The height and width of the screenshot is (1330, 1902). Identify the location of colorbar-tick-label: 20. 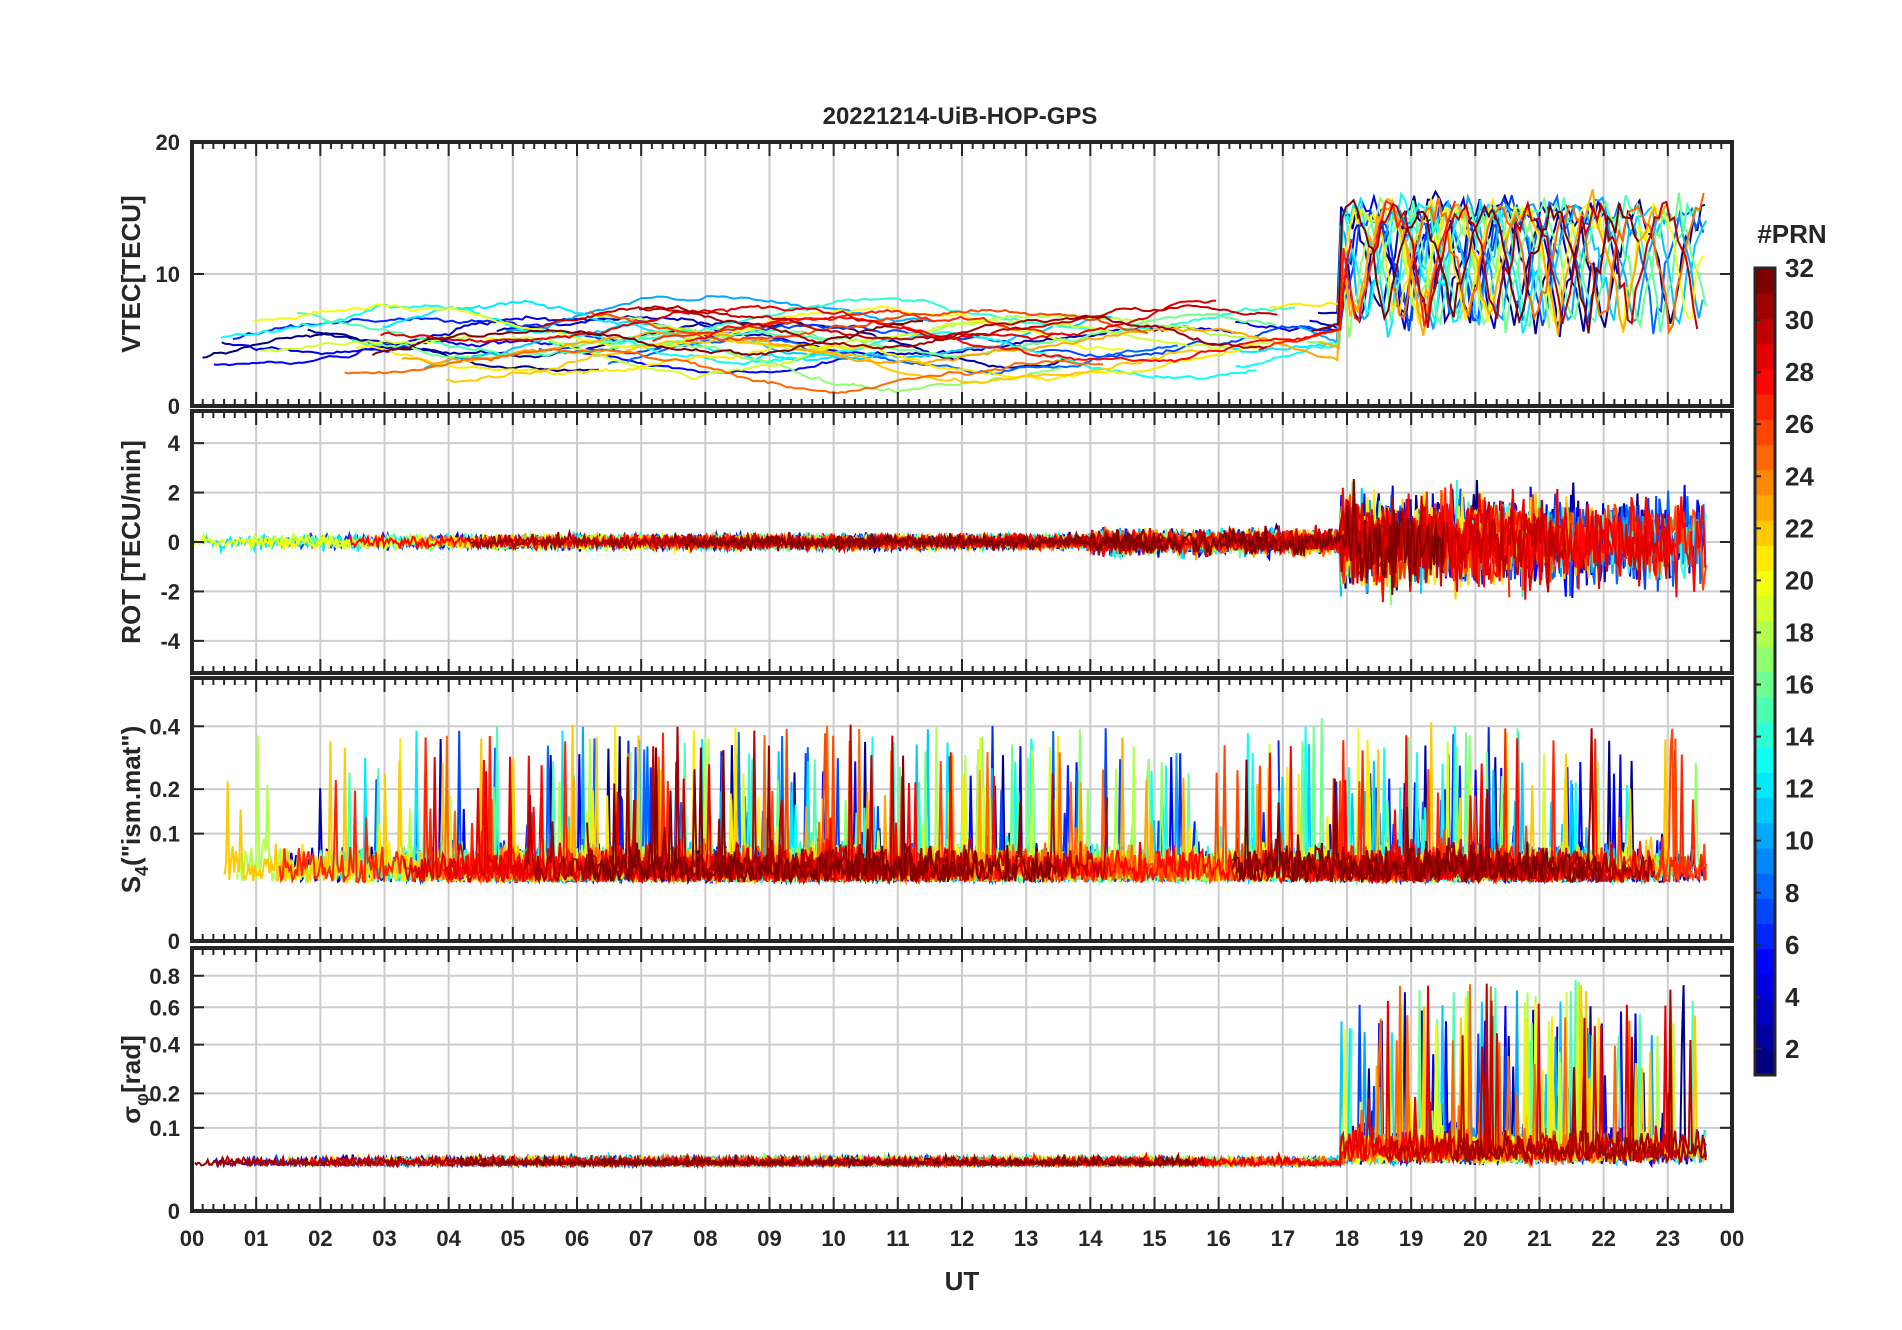
(1799, 580).